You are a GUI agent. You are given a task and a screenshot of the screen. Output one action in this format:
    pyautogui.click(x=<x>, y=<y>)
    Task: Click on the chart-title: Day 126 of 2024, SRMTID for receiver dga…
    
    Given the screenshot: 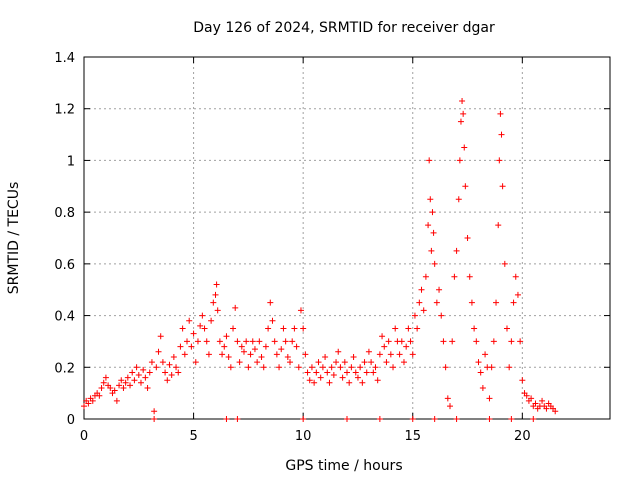 What is the action you would take?
    pyautogui.click(x=344, y=28)
    